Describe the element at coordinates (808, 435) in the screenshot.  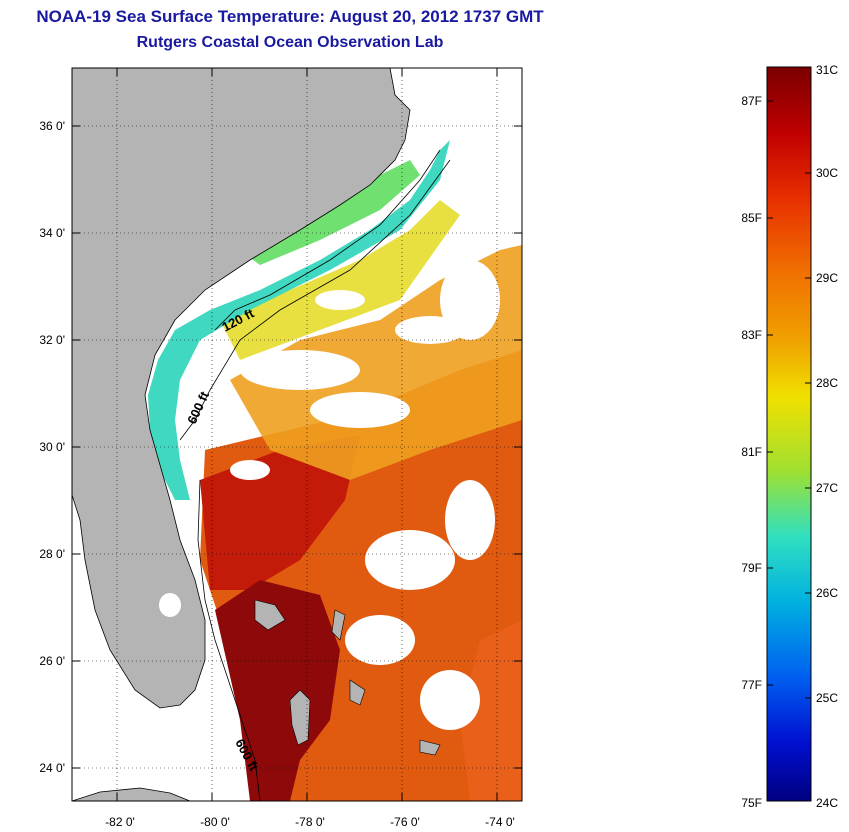
I see `colorbar-celsius-ticks` at that location.